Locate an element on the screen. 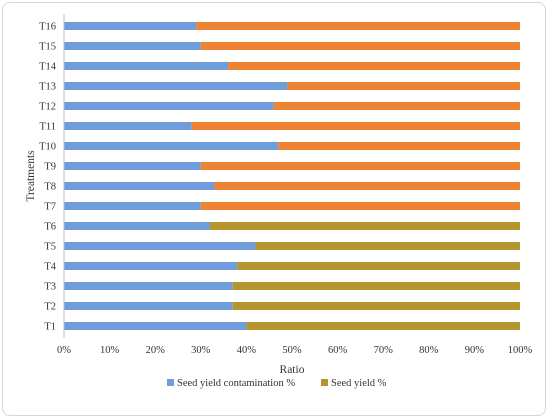 The image size is (550, 420). x-tick-label: 0% is located at coordinates (64, 350).